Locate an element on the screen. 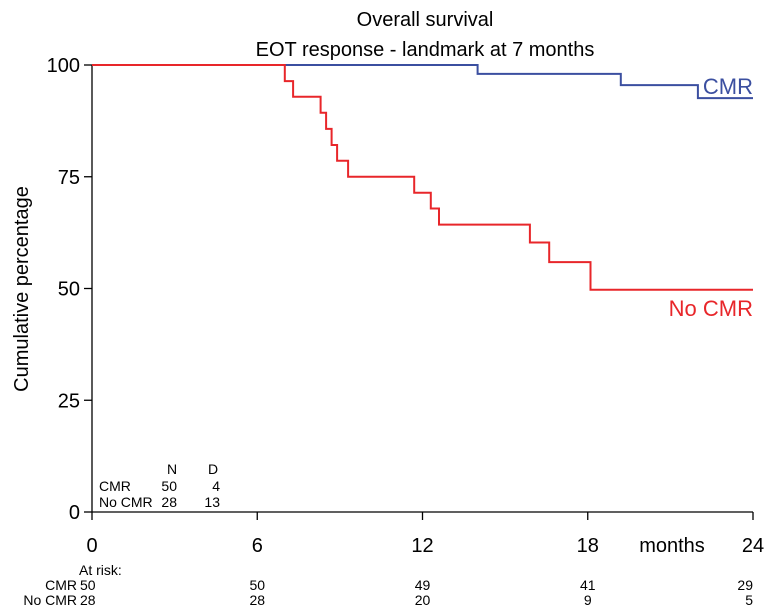 This screenshot has height=611, width=764. at-risk-row-label-0: CMR is located at coordinates (61, 585).